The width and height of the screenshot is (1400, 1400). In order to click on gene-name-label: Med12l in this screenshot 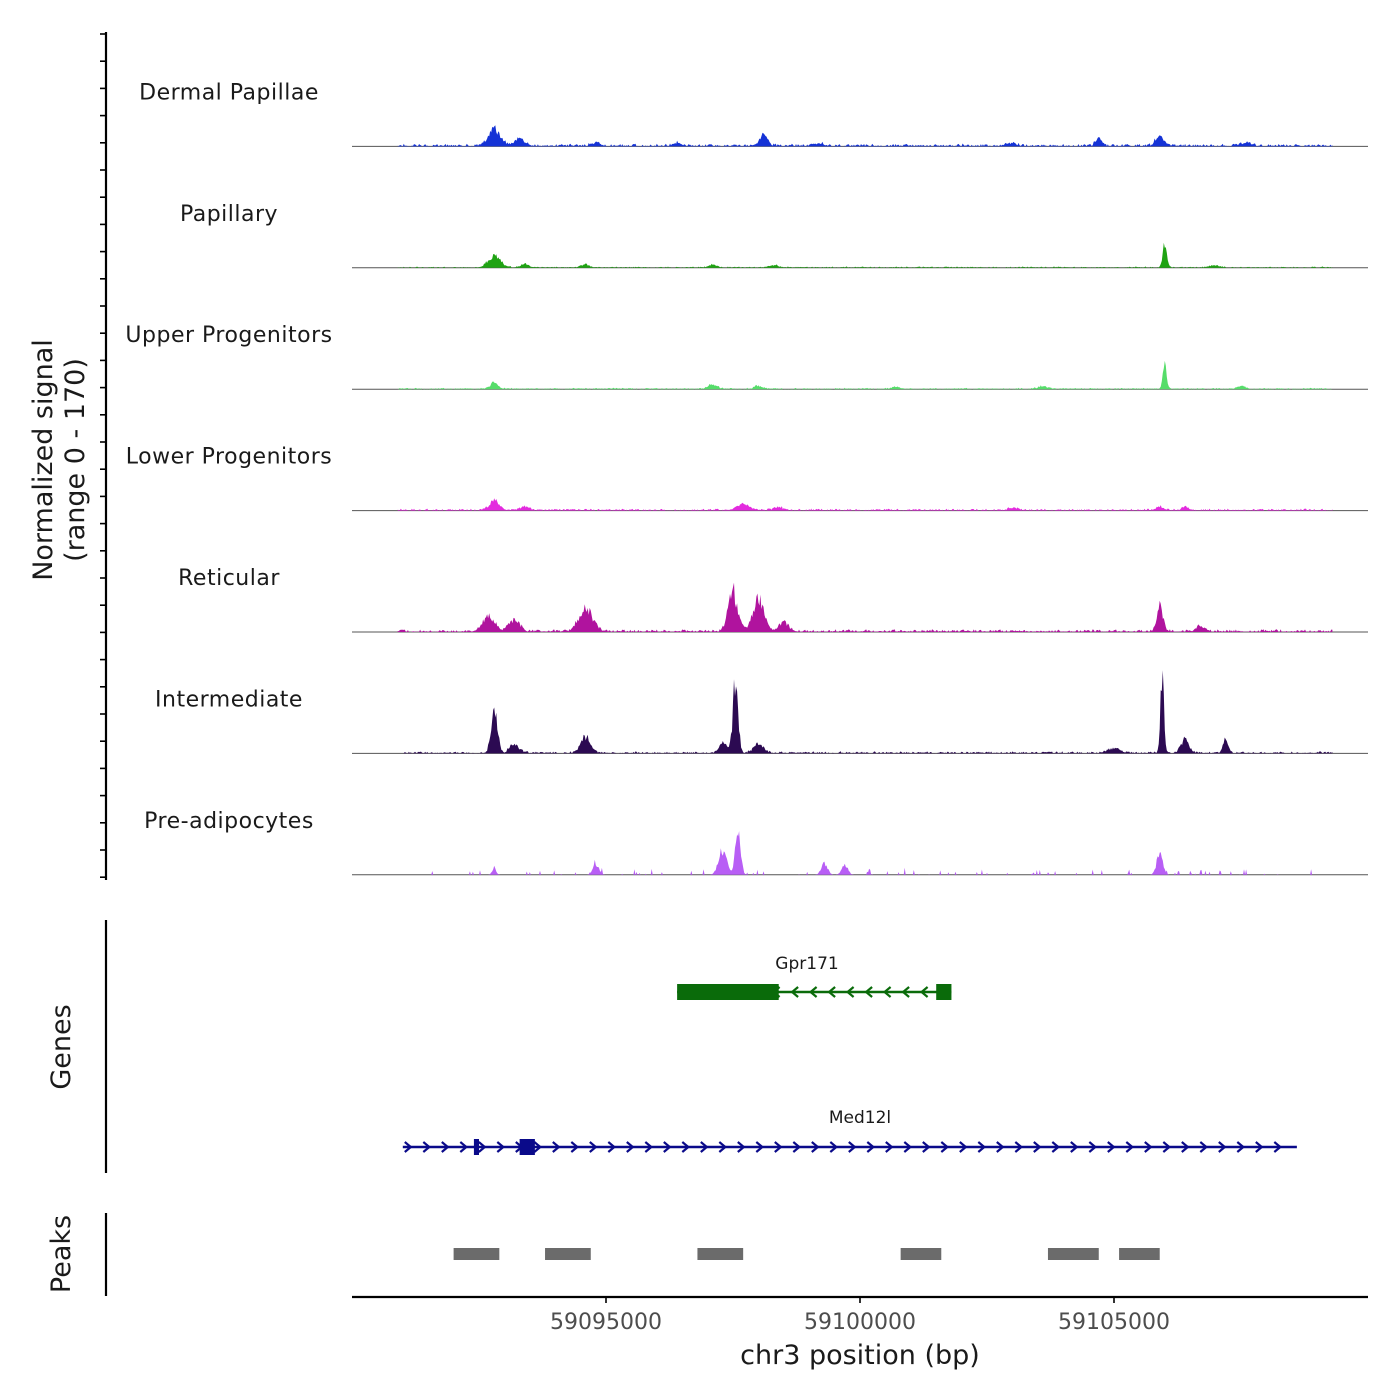, I will do `click(860, 1118)`.